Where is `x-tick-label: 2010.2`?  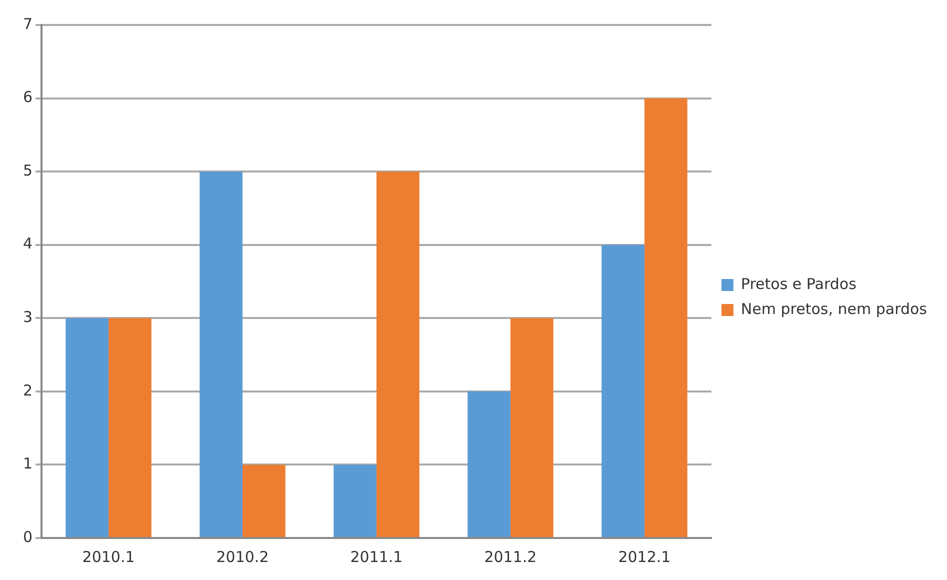
x-tick-label: 2010.2 is located at coordinates (242, 557).